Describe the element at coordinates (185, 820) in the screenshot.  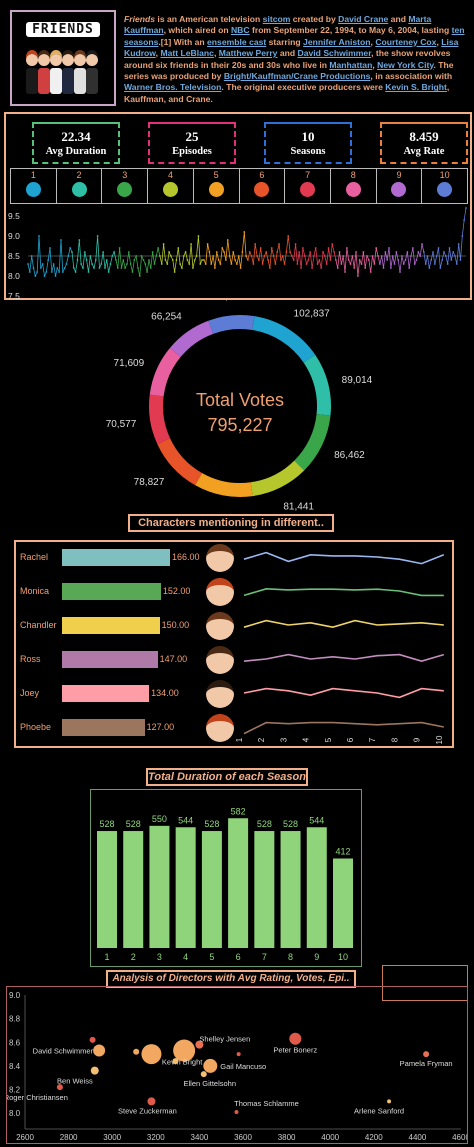
I see `duration-bar-label: 544` at that location.